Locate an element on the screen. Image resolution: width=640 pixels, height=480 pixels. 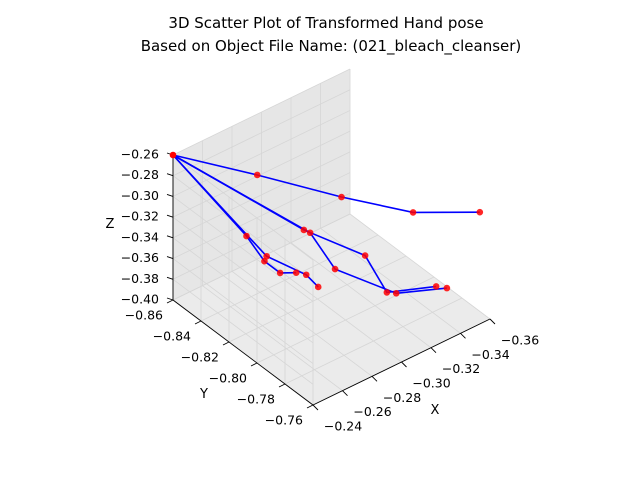
x-tick-label: −0.24 is located at coordinates (343, 426).